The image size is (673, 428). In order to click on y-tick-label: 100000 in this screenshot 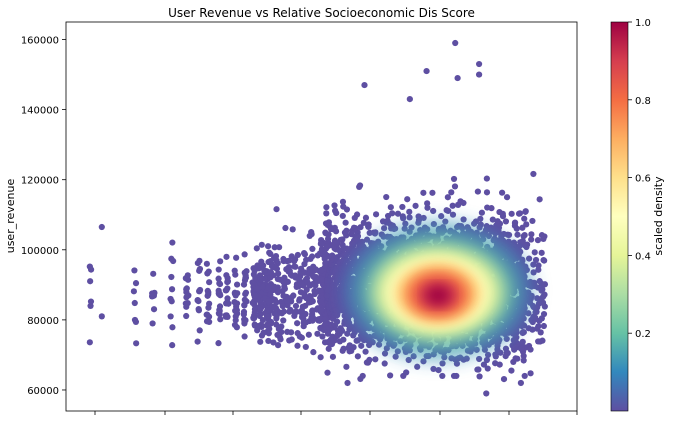, I will do `click(40, 251)`.